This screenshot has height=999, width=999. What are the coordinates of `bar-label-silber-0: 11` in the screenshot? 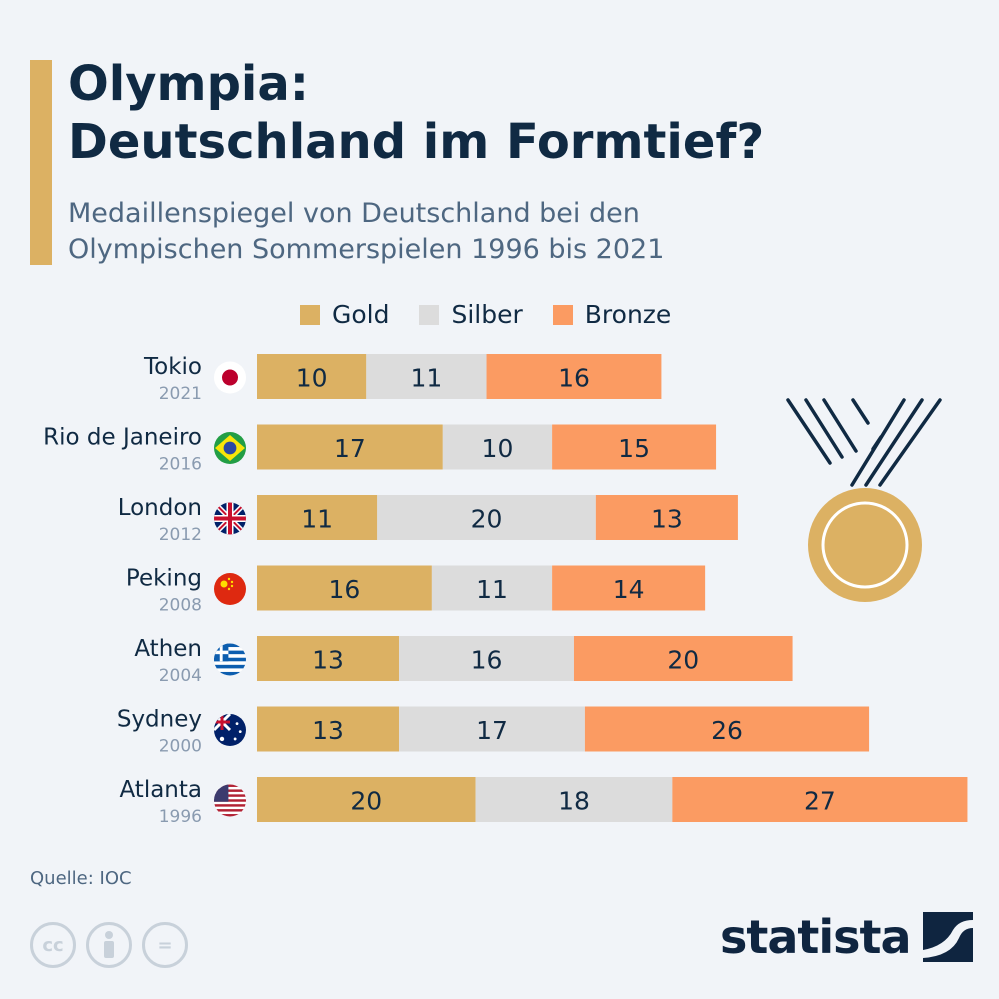 It's located at (427, 378).